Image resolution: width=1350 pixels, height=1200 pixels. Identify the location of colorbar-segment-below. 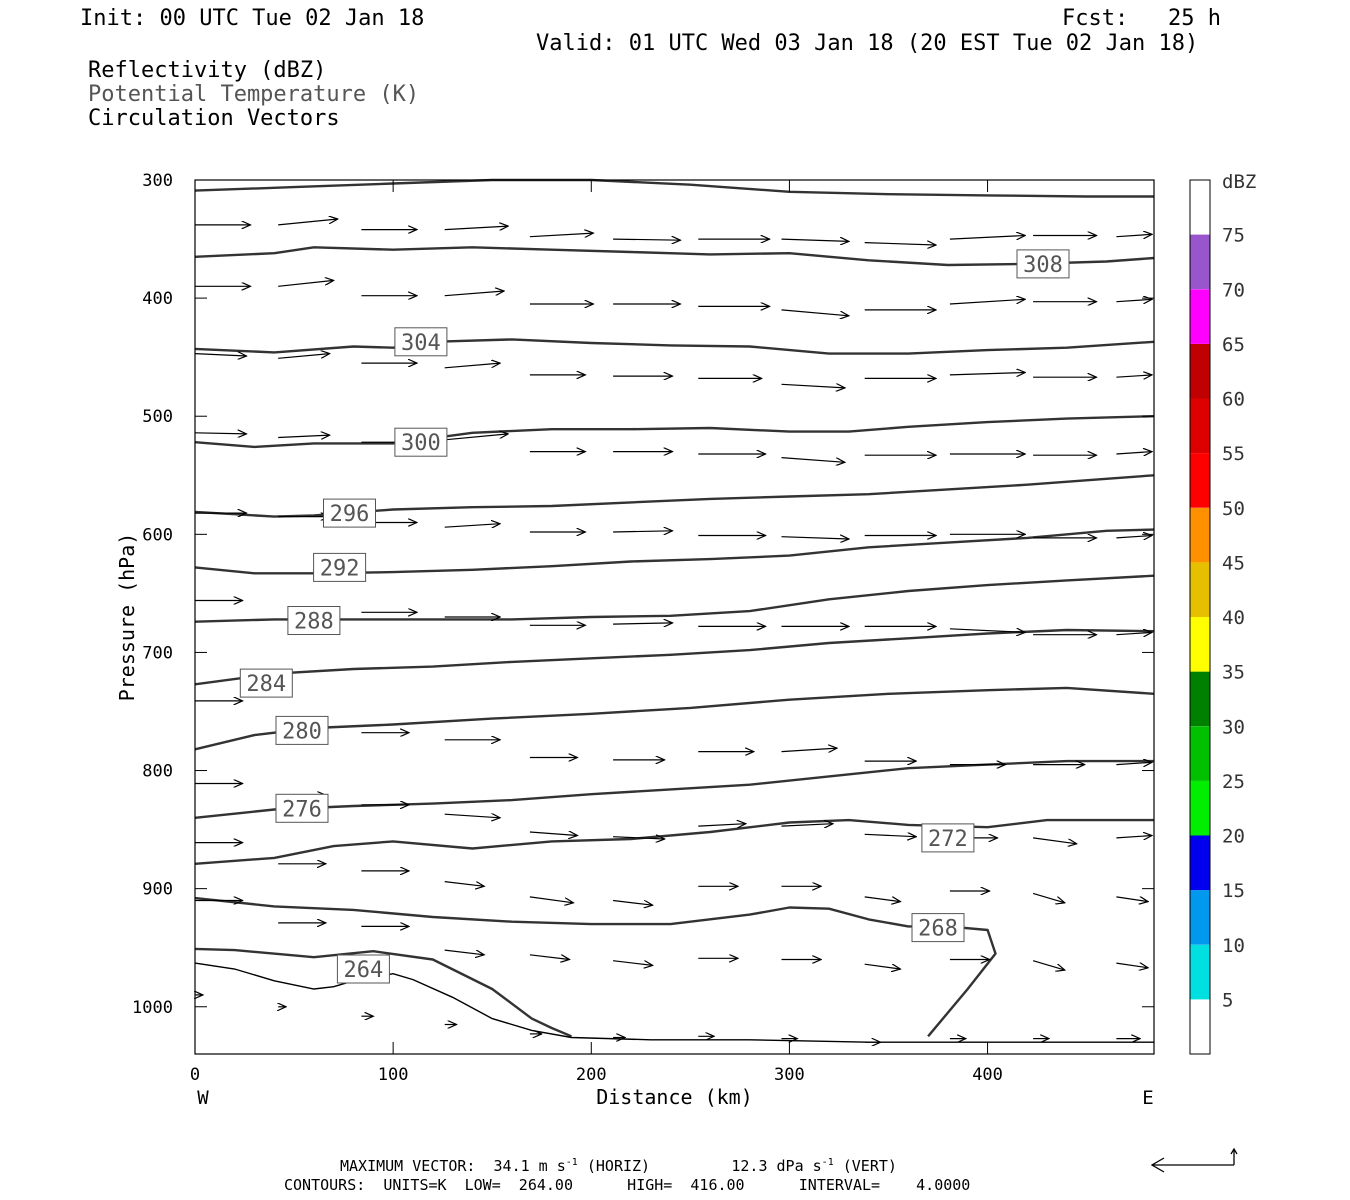
(1200, 1026).